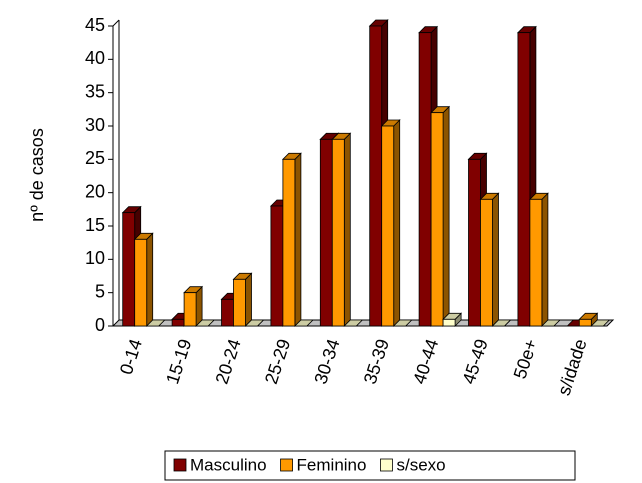 This screenshot has width=642, height=483. What do you see at coordinates (37, 175) in the screenshot?
I see `y-axis-label: nº de casos` at bounding box center [37, 175].